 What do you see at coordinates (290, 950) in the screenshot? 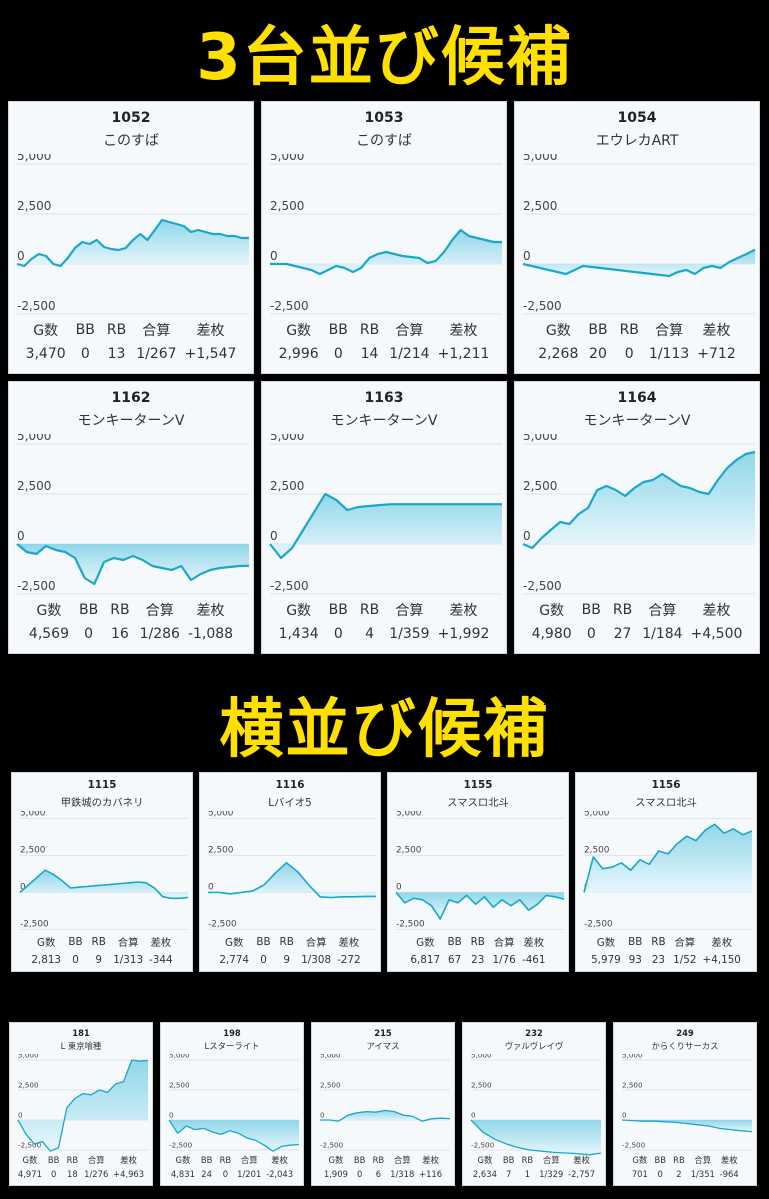
I see `stats-table: G数 BB RB 合算 差枚 2,774 0 9 1/308 -272` at bounding box center [290, 950].